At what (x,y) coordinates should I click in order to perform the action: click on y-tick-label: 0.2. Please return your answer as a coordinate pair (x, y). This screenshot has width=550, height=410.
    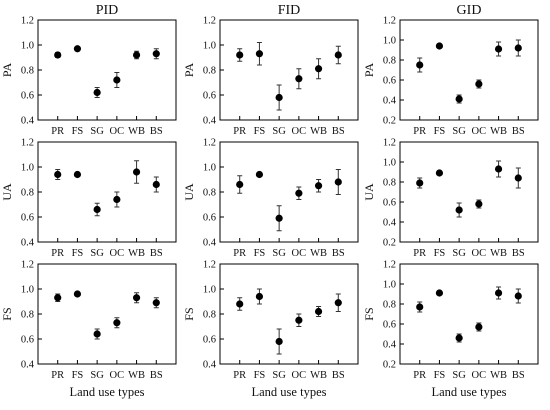
    Looking at the image, I should click on (389, 243).